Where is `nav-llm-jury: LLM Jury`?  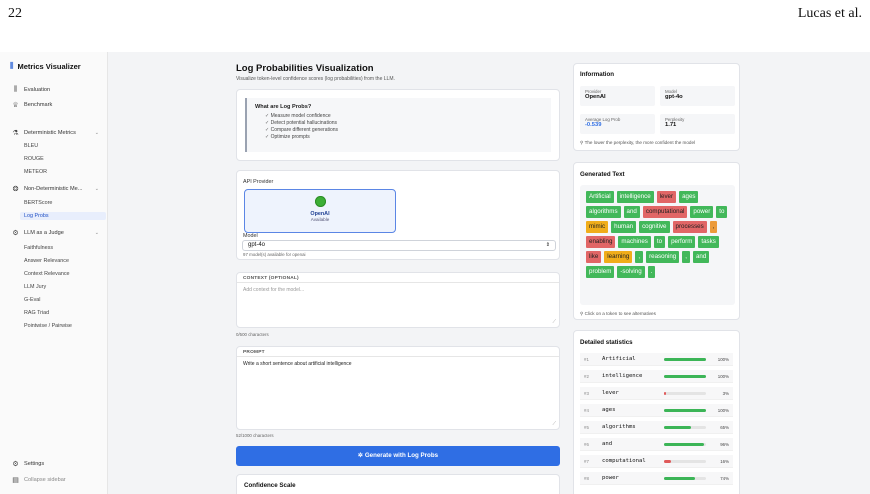 nav-llm-jury: LLM Jury is located at coordinates (35, 287).